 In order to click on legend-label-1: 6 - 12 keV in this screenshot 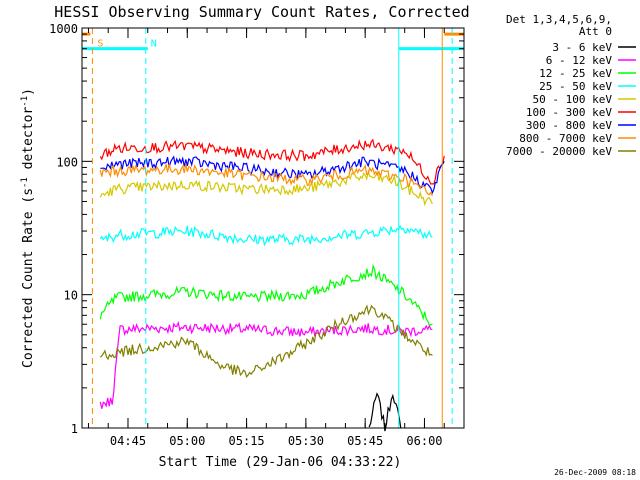, I will do `click(579, 60)`.